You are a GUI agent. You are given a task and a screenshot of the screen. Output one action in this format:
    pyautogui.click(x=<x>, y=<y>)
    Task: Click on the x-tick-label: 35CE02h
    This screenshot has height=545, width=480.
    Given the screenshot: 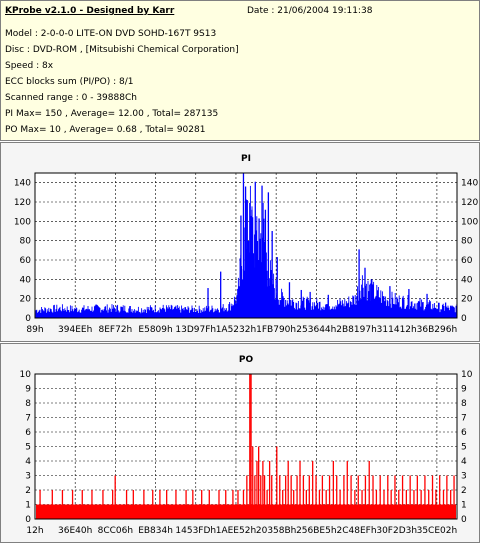 What is the action you would take?
    pyautogui.click(x=437, y=531)
    